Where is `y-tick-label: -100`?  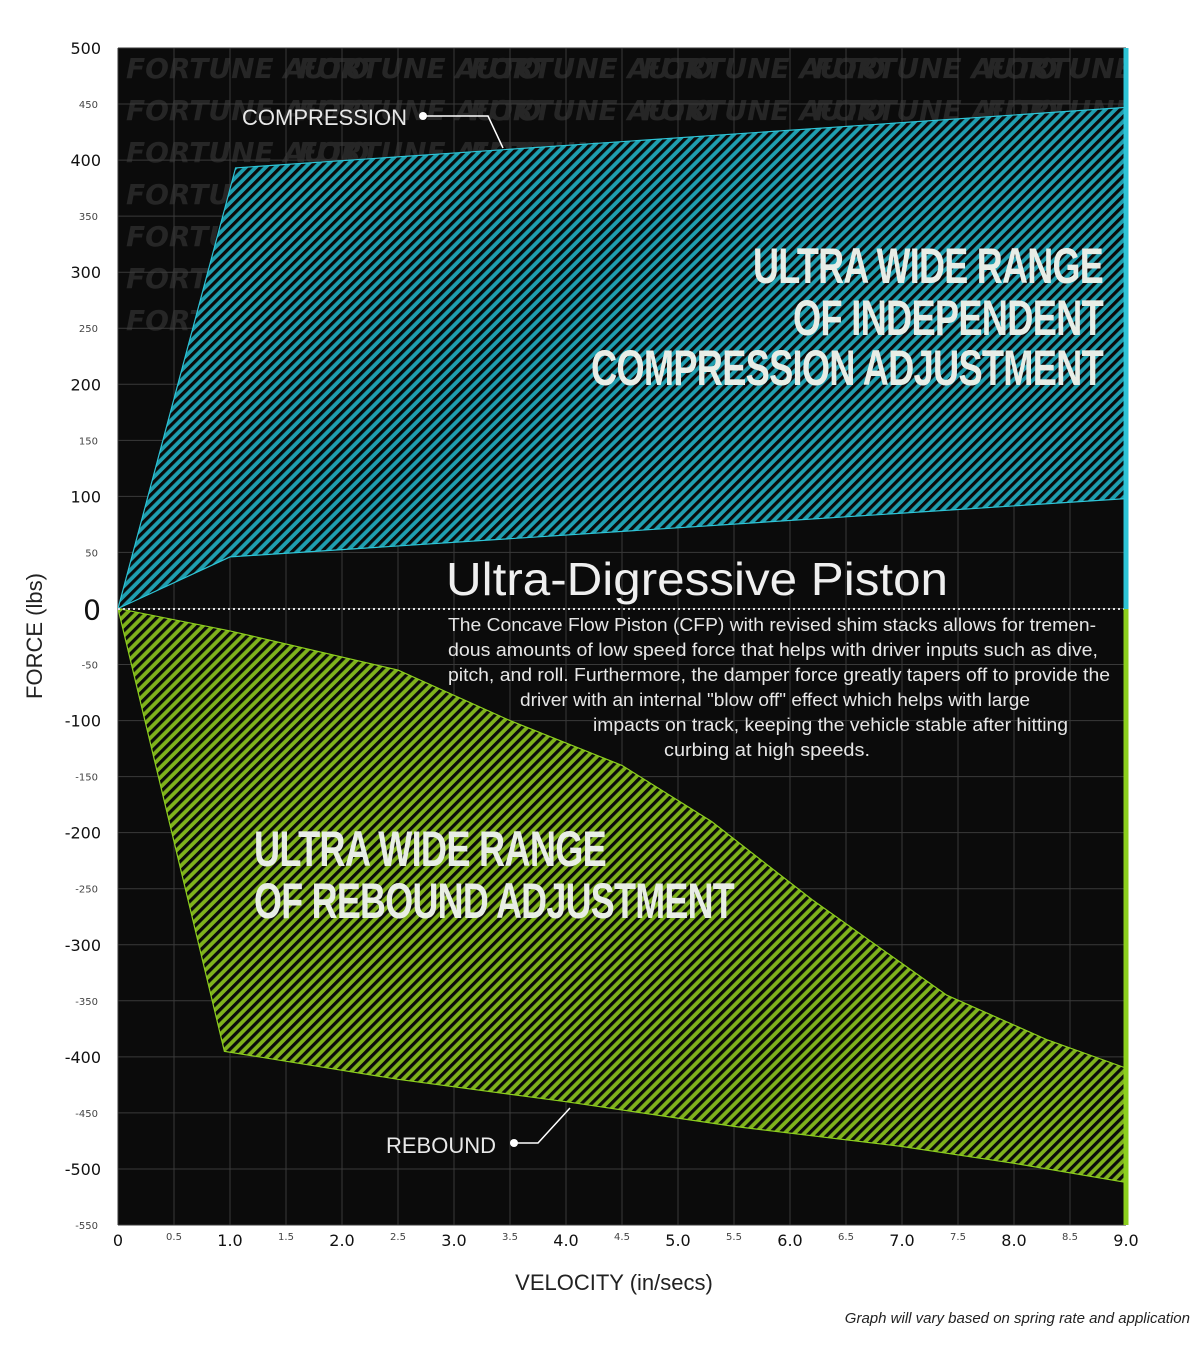
y-tick-label: -100 is located at coordinates (83, 721).